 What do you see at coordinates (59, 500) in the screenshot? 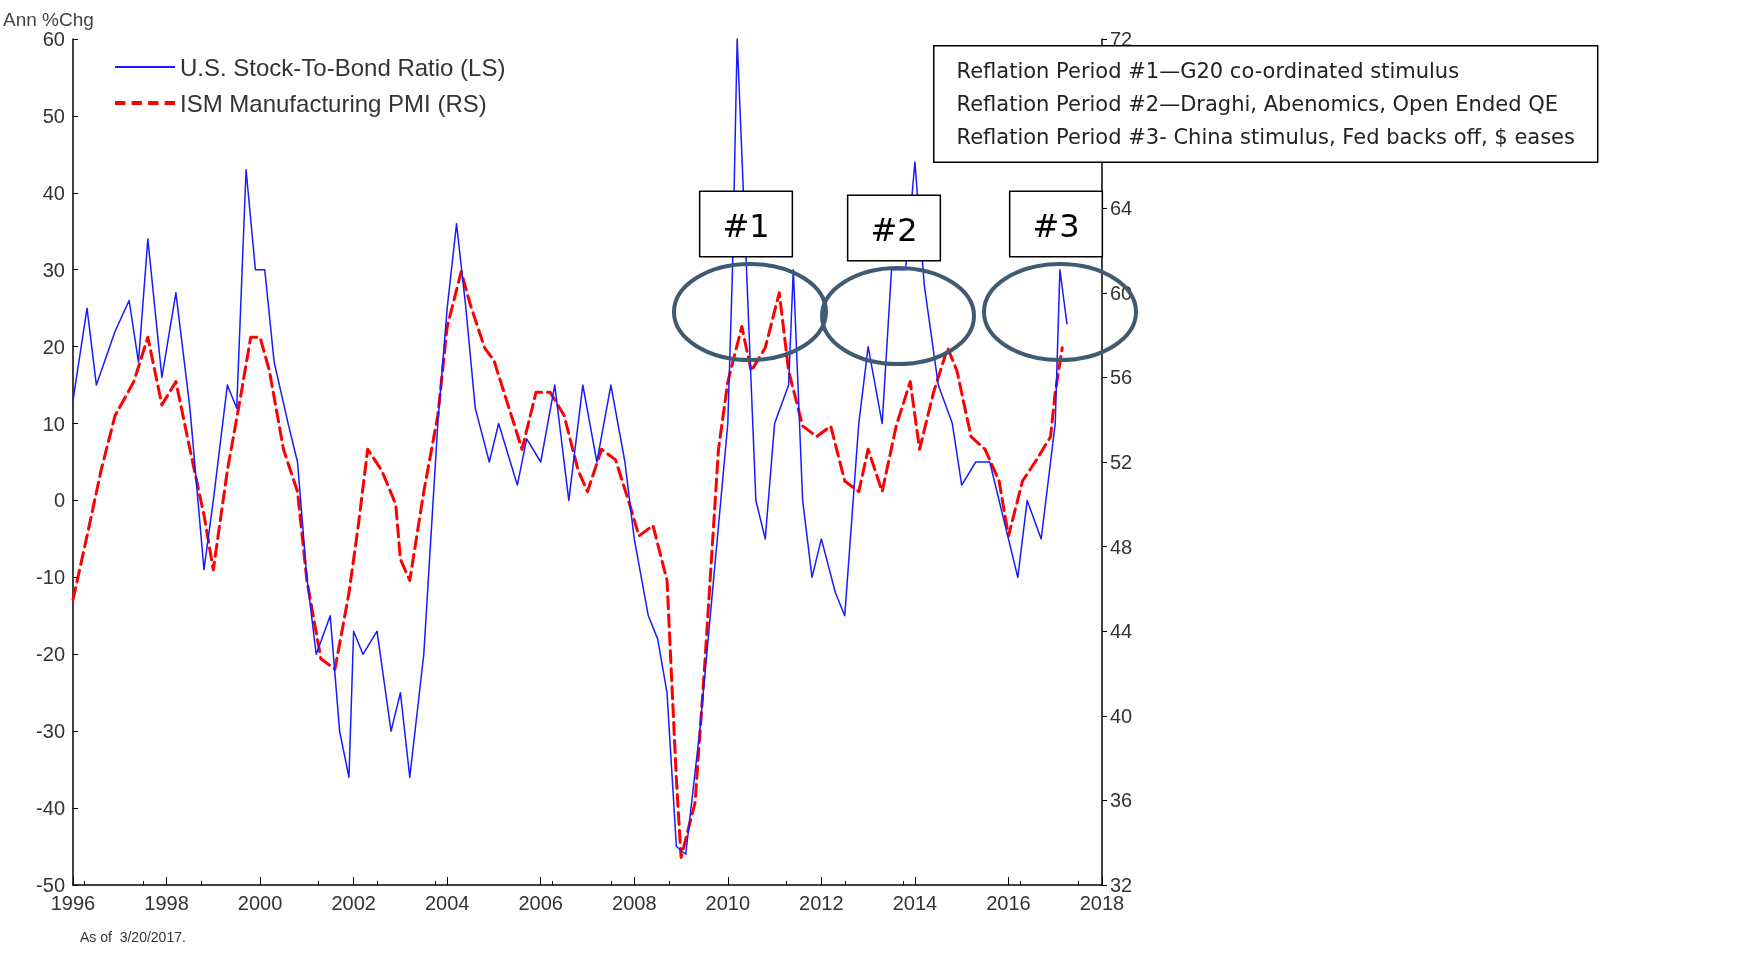
I see `y-tick-label: 0` at bounding box center [59, 500].